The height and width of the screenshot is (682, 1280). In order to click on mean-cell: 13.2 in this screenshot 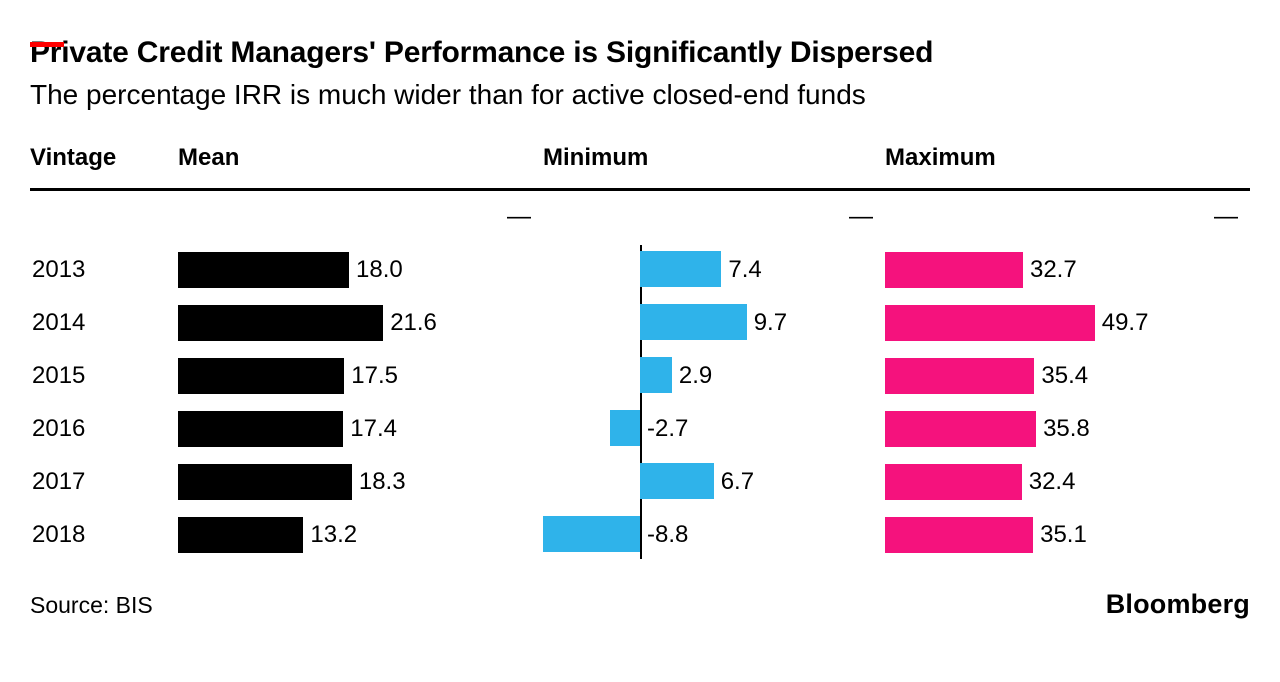, I will do `click(360, 534)`.